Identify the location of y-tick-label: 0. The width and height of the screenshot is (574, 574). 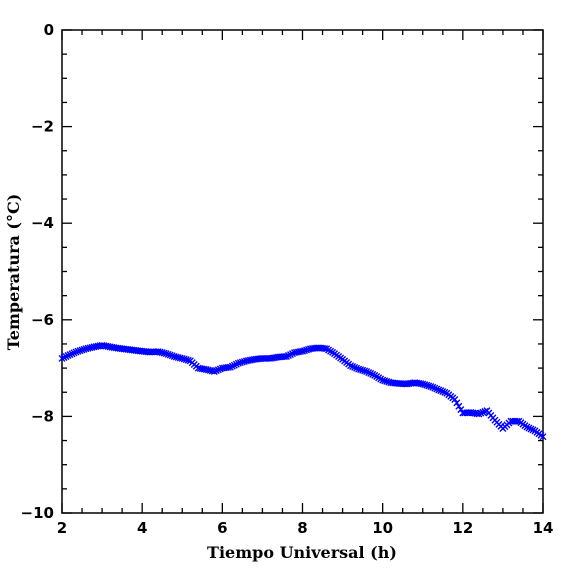
(49, 30).